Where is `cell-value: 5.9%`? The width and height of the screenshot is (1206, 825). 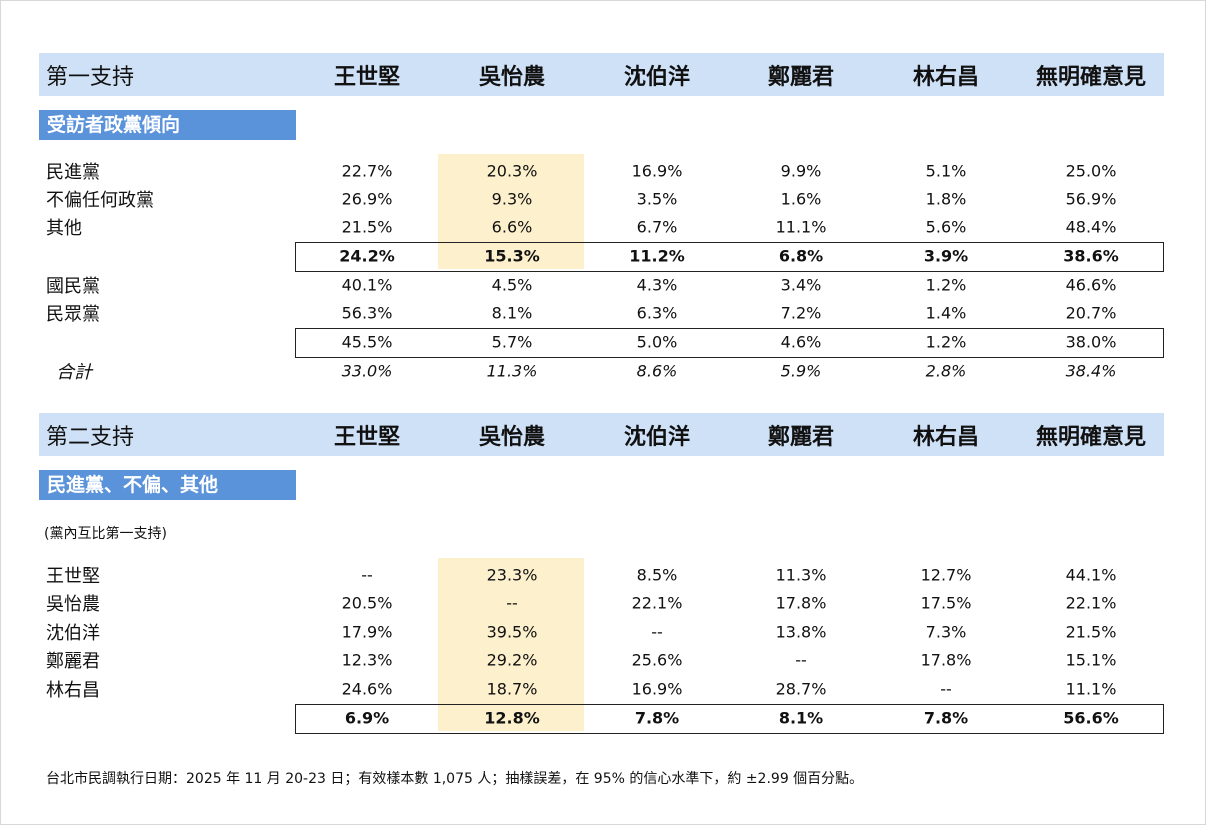 cell-value: 5.9% is located at coordinates (801, 371).